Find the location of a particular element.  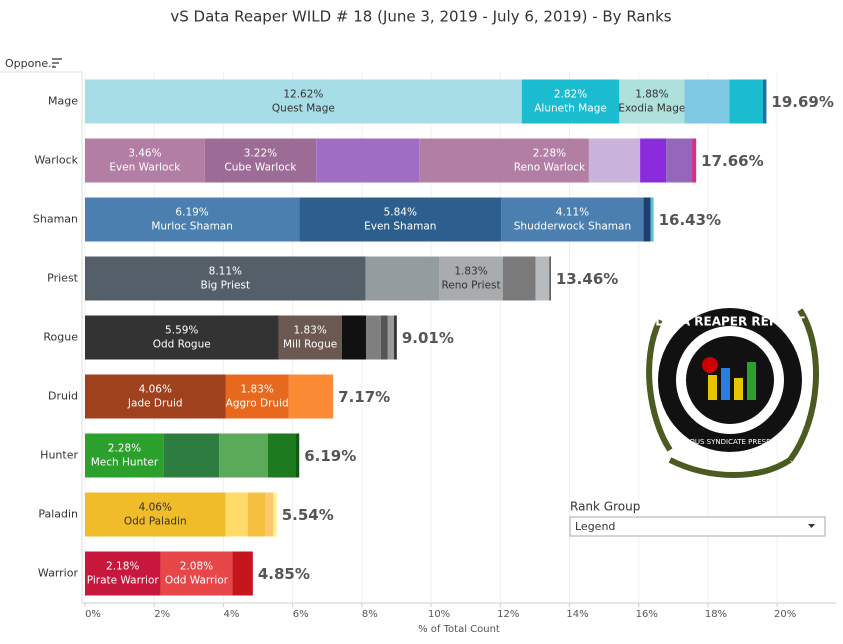

x-tick-label: 4% is located at coordinates (231, 614).